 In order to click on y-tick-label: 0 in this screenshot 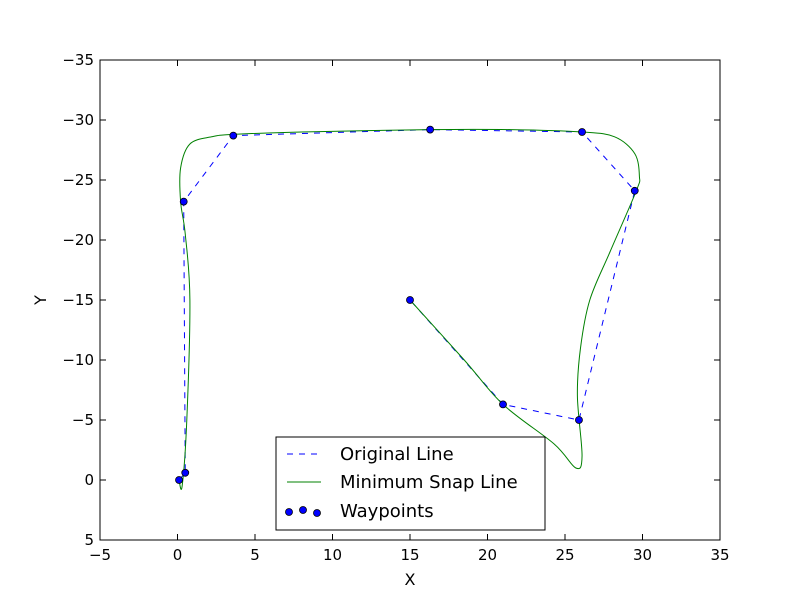, I will do `click(89, 480)`.